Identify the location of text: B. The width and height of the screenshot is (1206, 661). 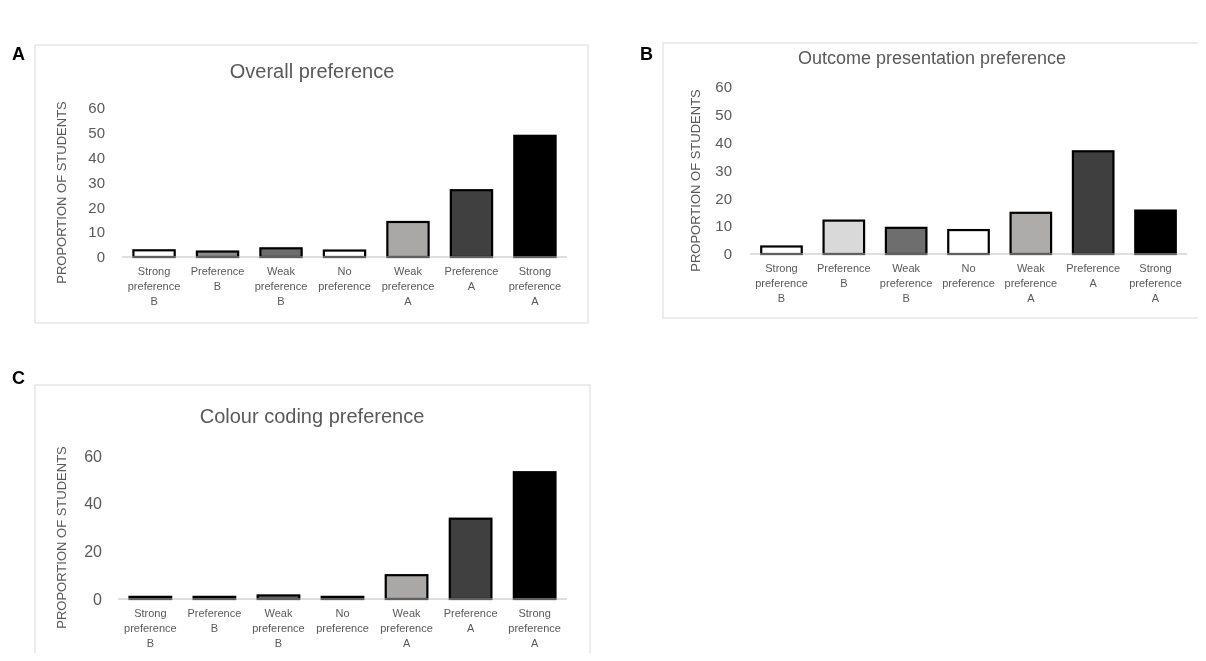
(646, 54).